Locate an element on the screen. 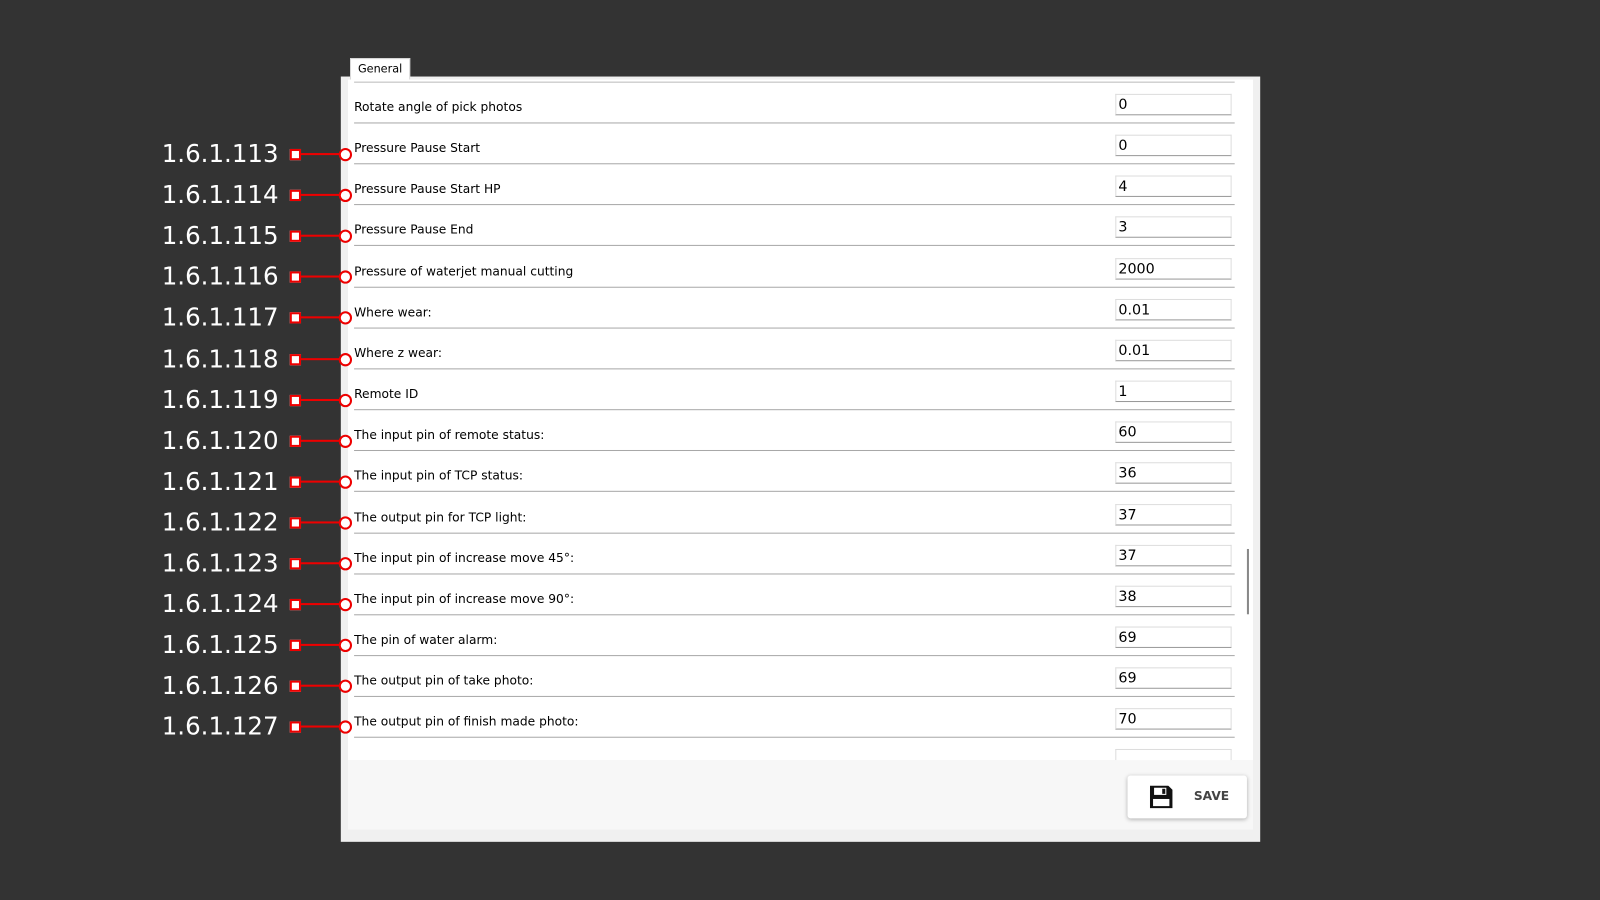 The height and width of the screenshot is (900, 1600). setting-label: The input pin of increase move 90°: is located at coordinates (464, 598).